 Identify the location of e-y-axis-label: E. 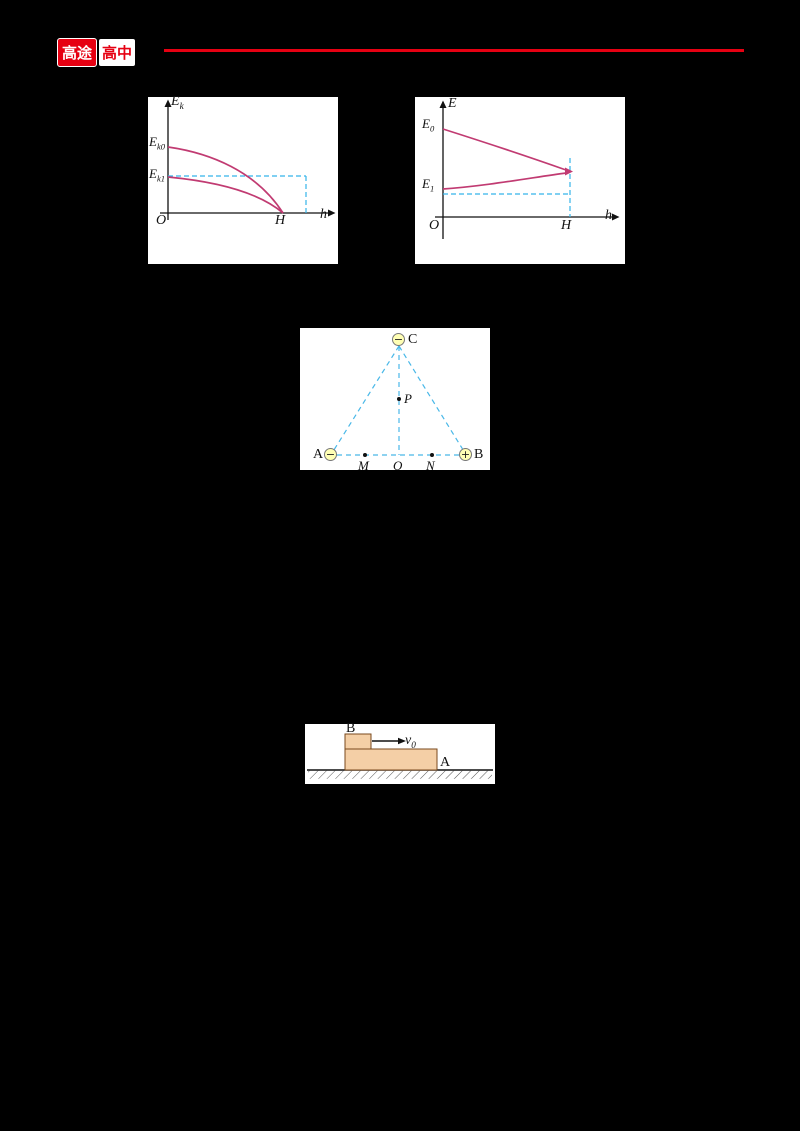
(452, 103).